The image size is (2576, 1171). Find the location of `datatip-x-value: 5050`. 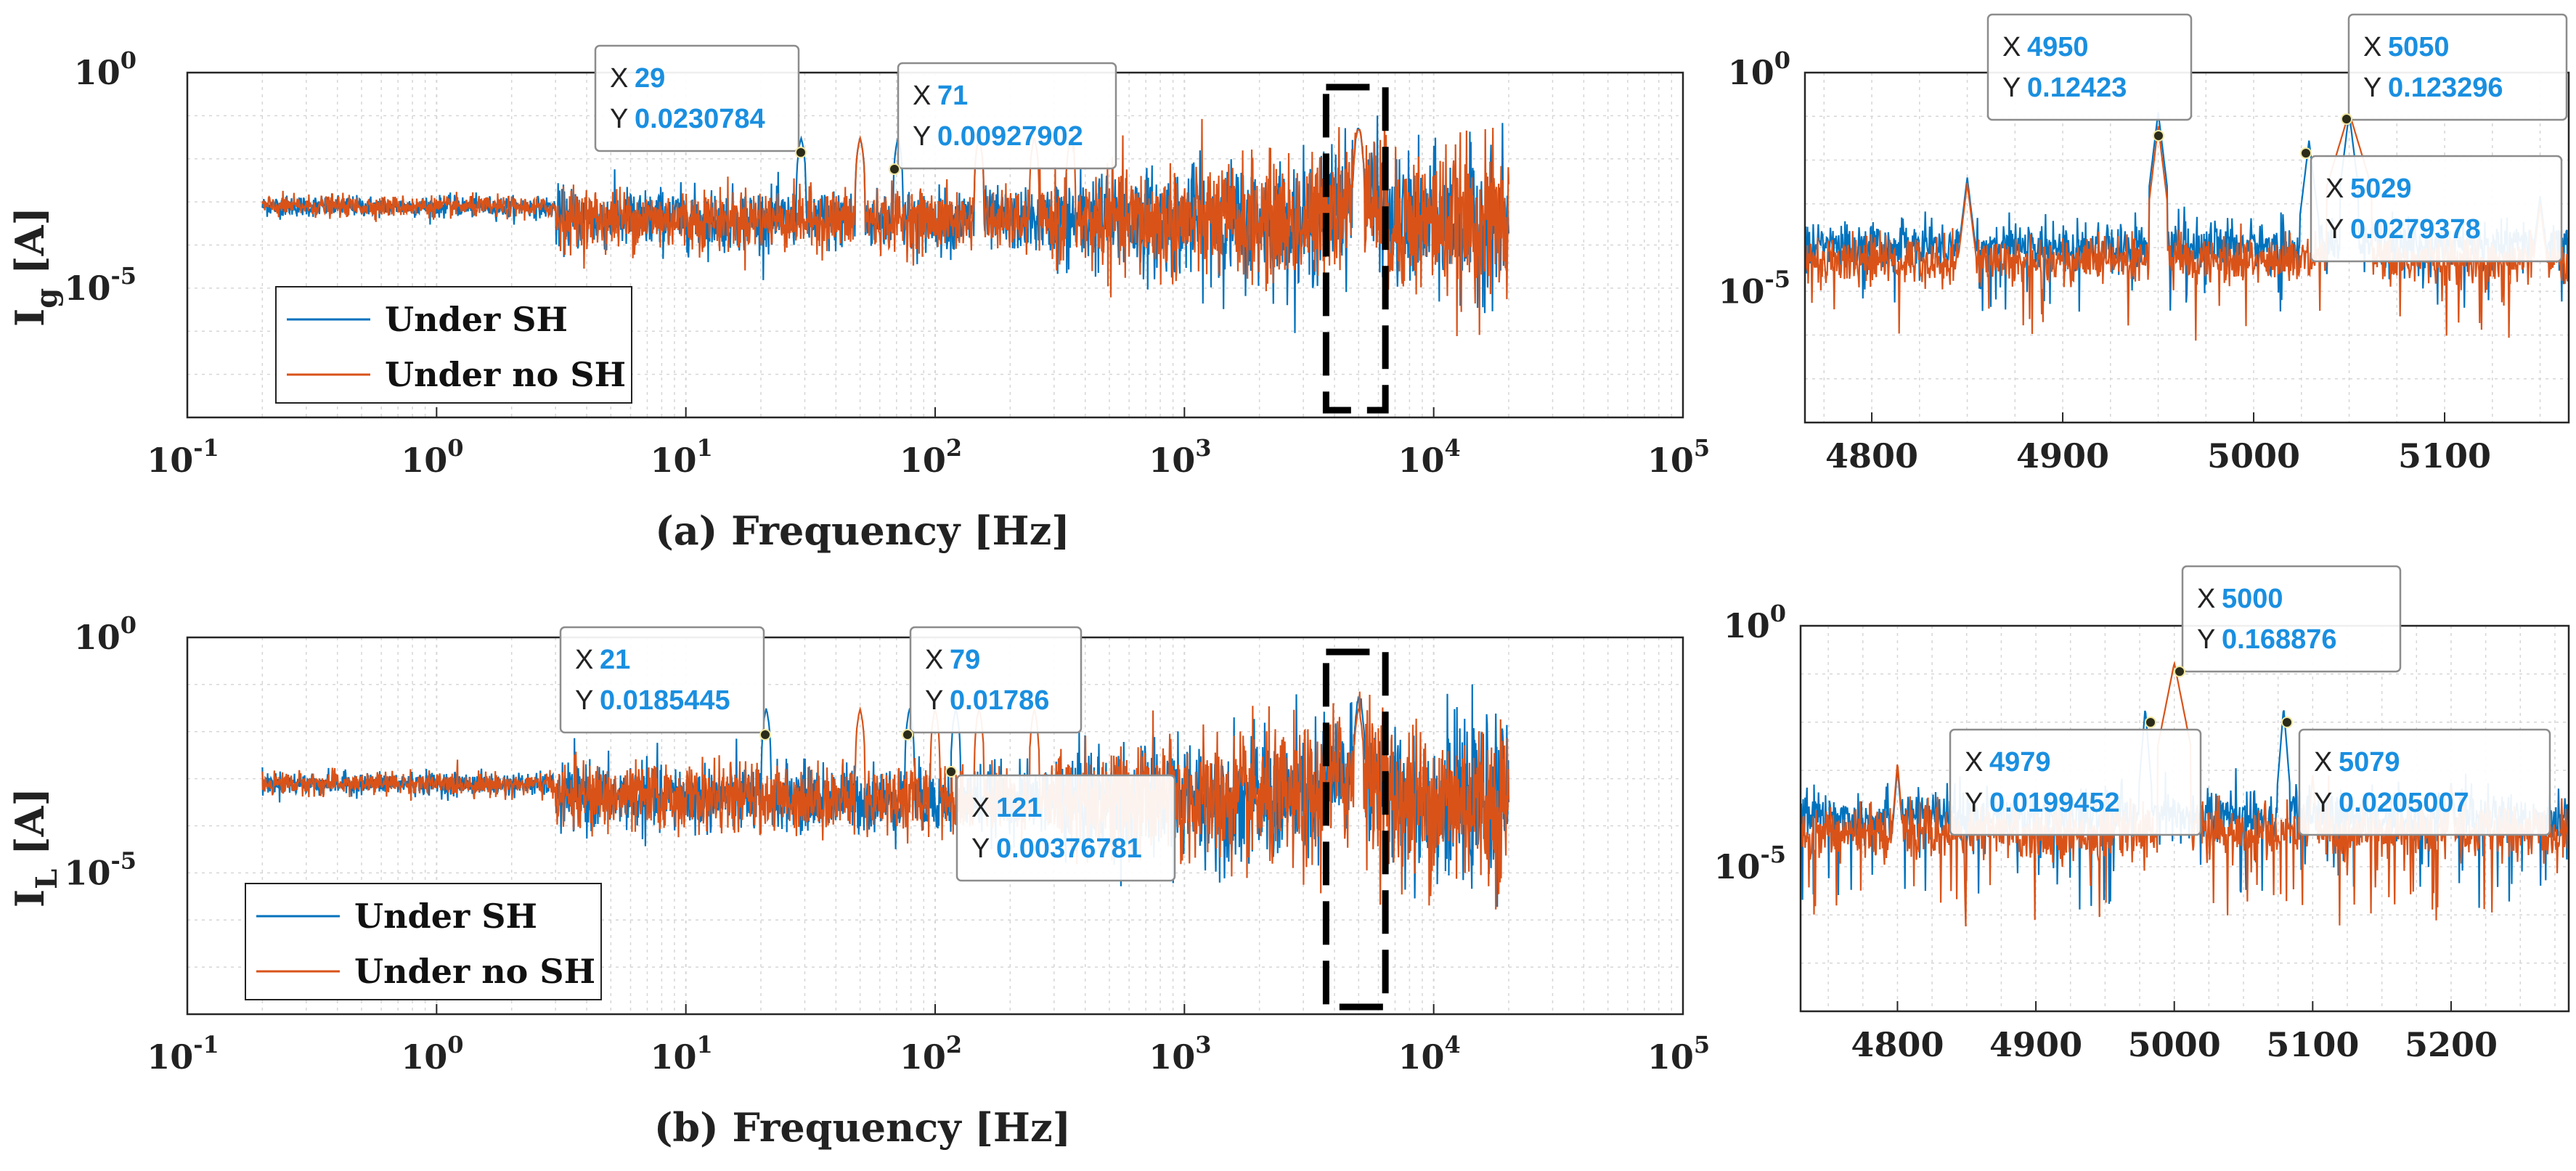

datatip-x-value: 5050 is located at coordinates (2419, 47).